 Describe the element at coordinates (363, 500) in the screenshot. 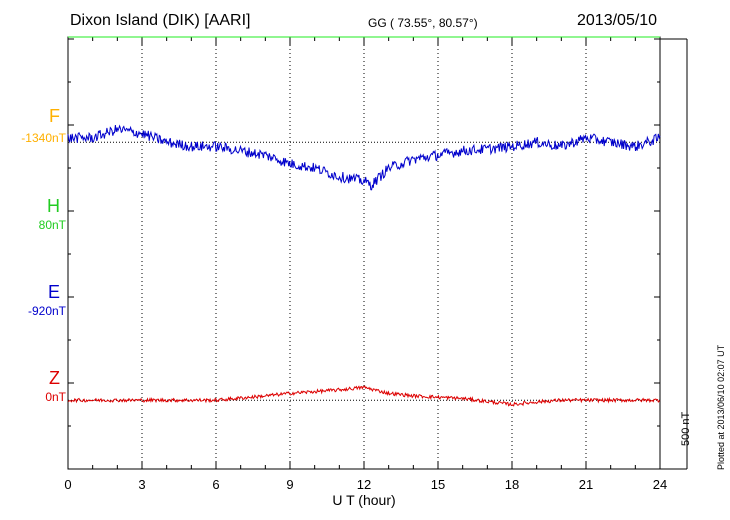

I see `x-axis-title: U T (hour)` at that location.